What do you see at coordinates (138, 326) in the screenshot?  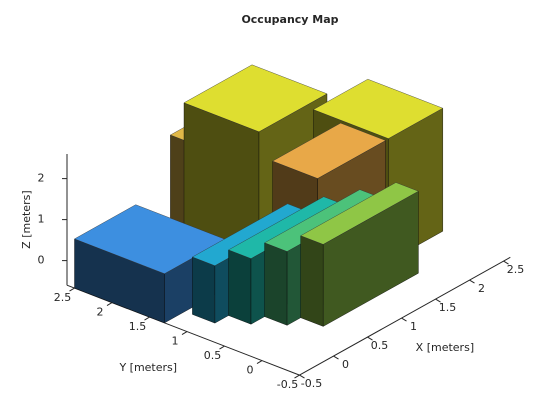 I see `y-tick-label: 1.5` at bounding box center [138, 326].